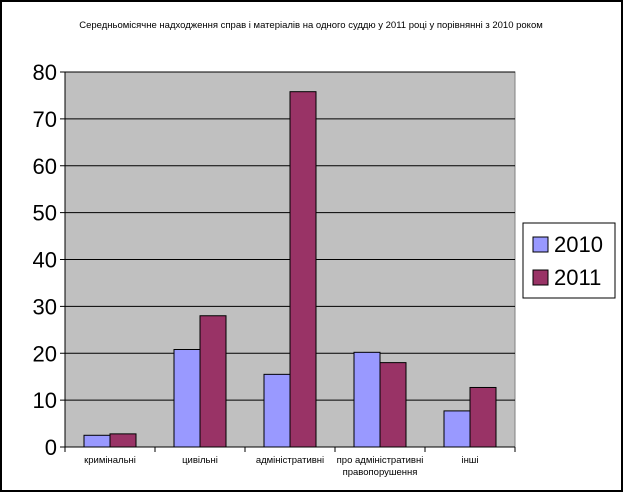 This screenshot has width=623, height=492. Describe the element at coordinates (110, 460) in the screenshot. I see `x-tick-label-0: кримінальні` at that location.